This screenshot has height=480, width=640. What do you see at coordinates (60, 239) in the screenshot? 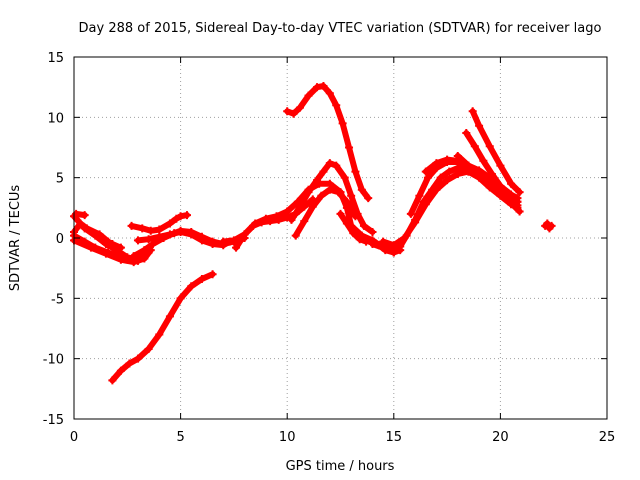
I see `y-tick-label: 0` at bounding box center [60, 239].